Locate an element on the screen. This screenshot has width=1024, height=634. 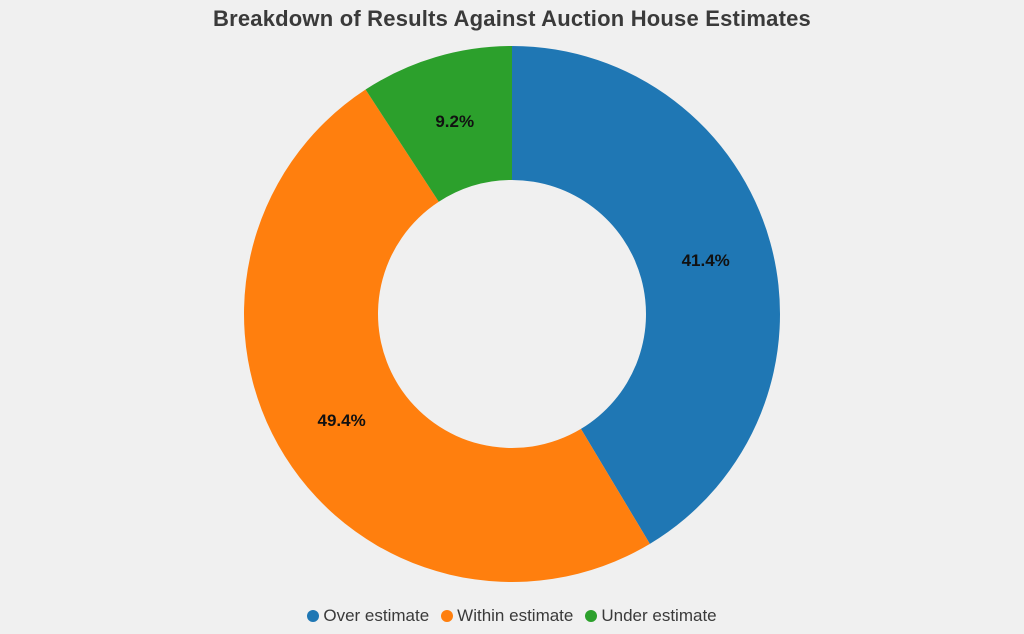
legend-item-under-estimate: Under estimate is located at coordinates (651, 616).